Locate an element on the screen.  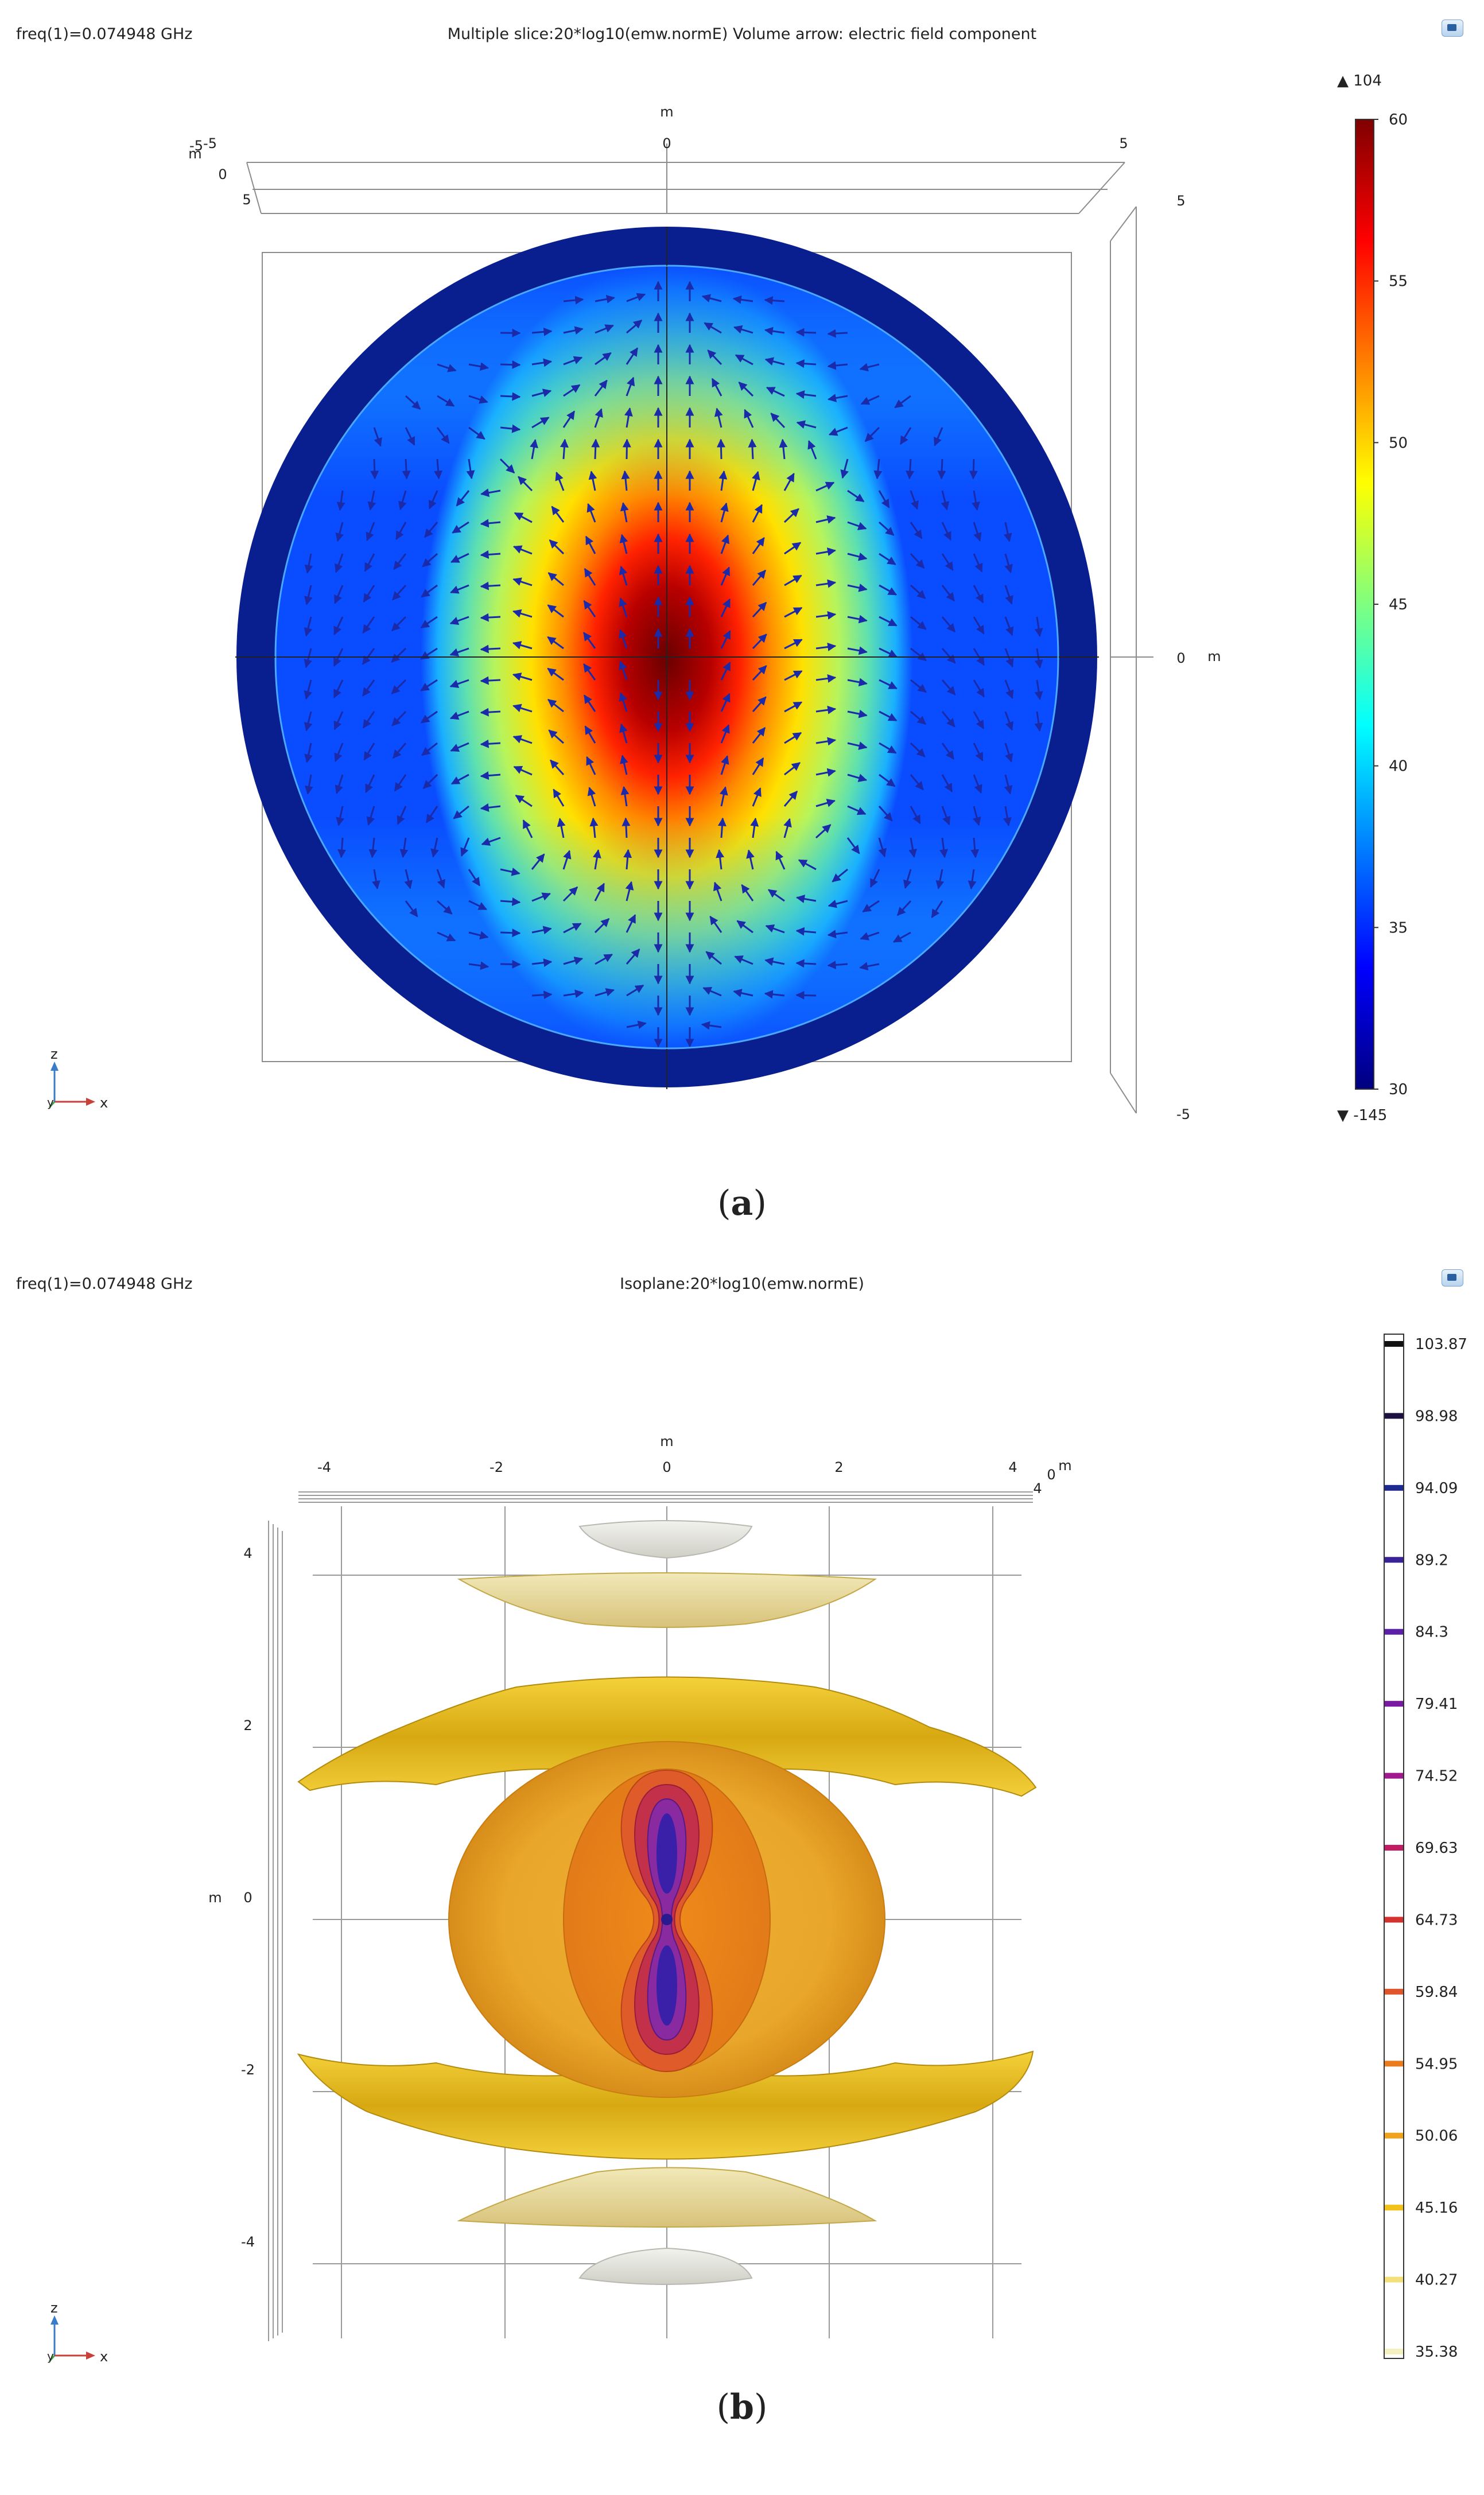
colorbar-tick-label: 50 is located at coordinates (1398, 443).